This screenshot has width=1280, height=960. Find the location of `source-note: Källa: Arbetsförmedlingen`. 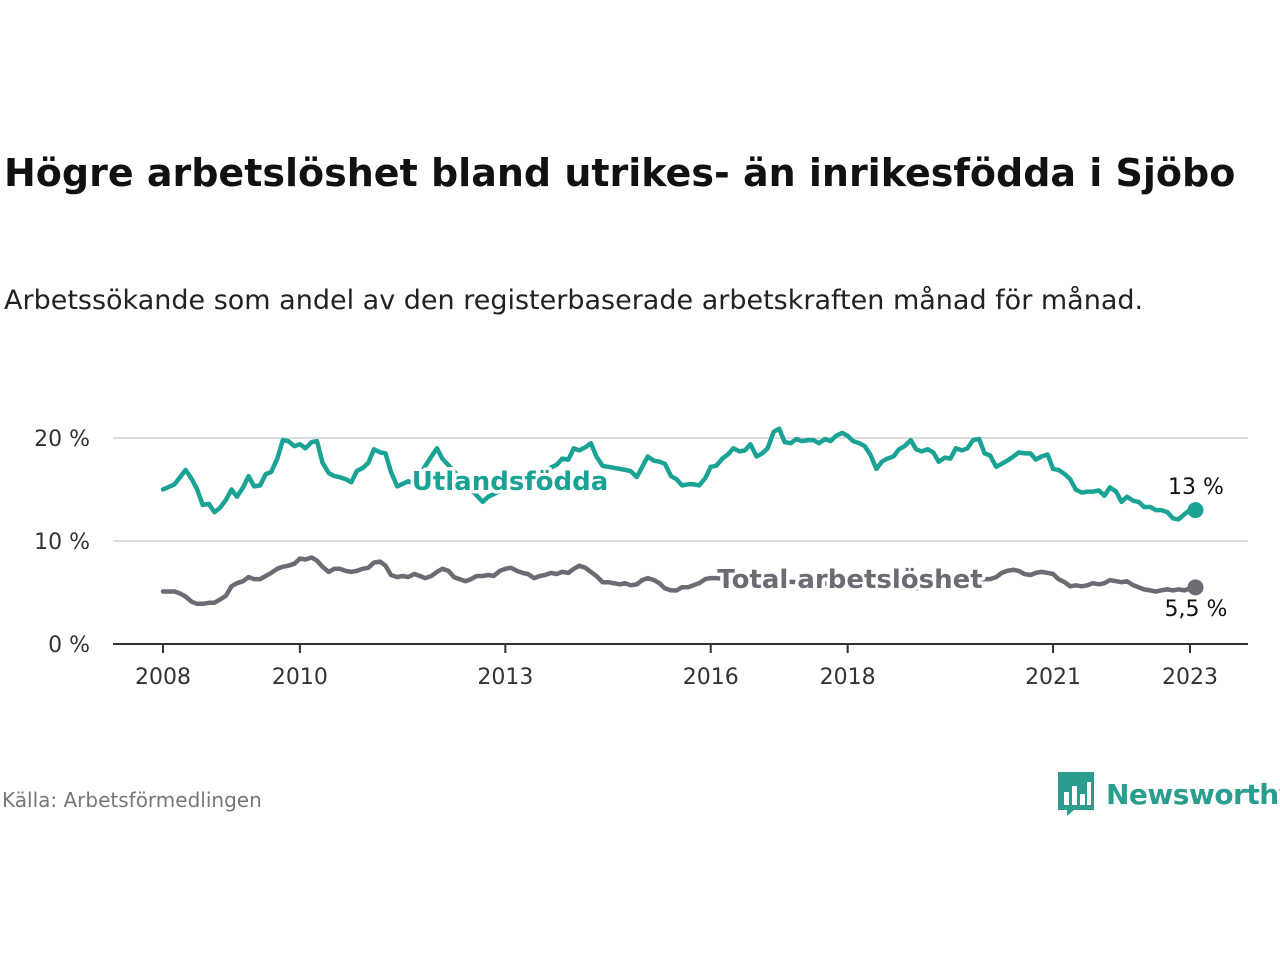

source-note: Källa: Arbetsförmedlingen is located at coordinates (132, 800).